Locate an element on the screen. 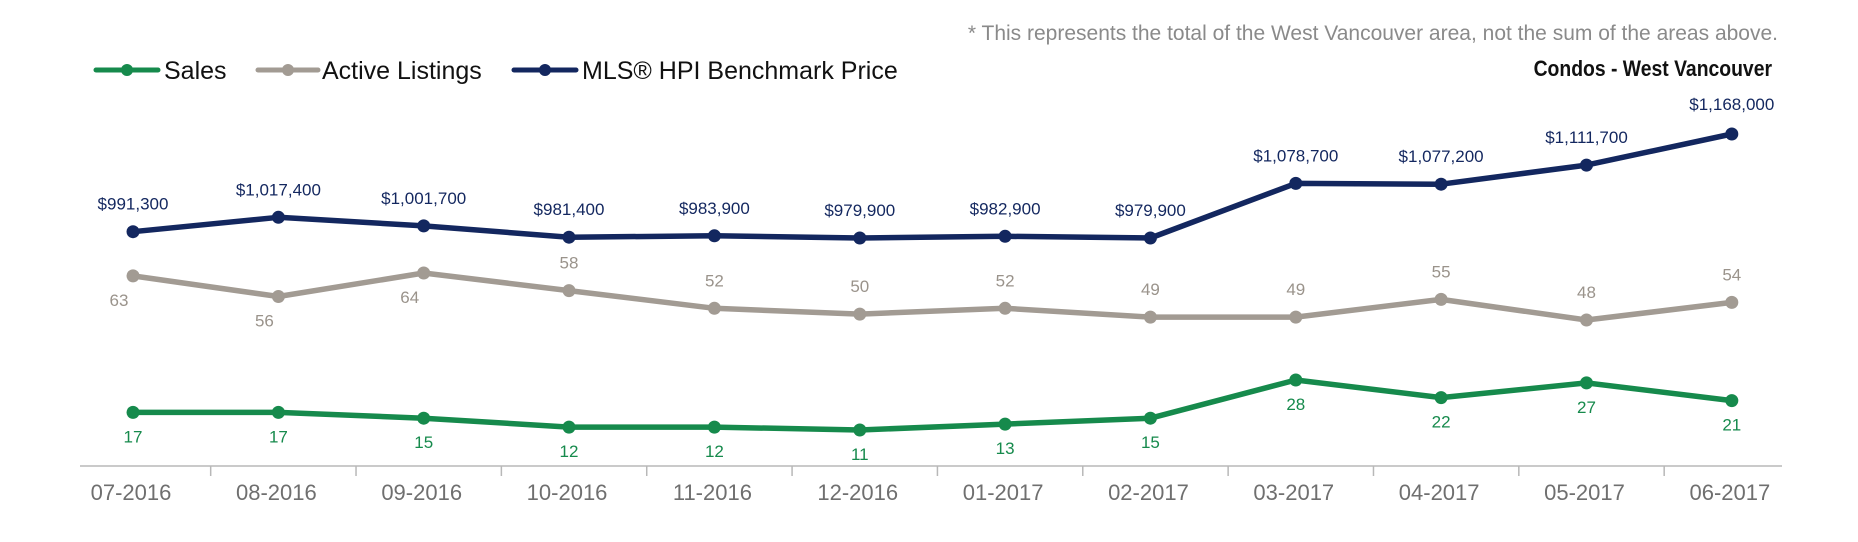 This screenshot has height=542, width=1858. x-tick-label: 02-2017 is located at coordinates (1148, 492).